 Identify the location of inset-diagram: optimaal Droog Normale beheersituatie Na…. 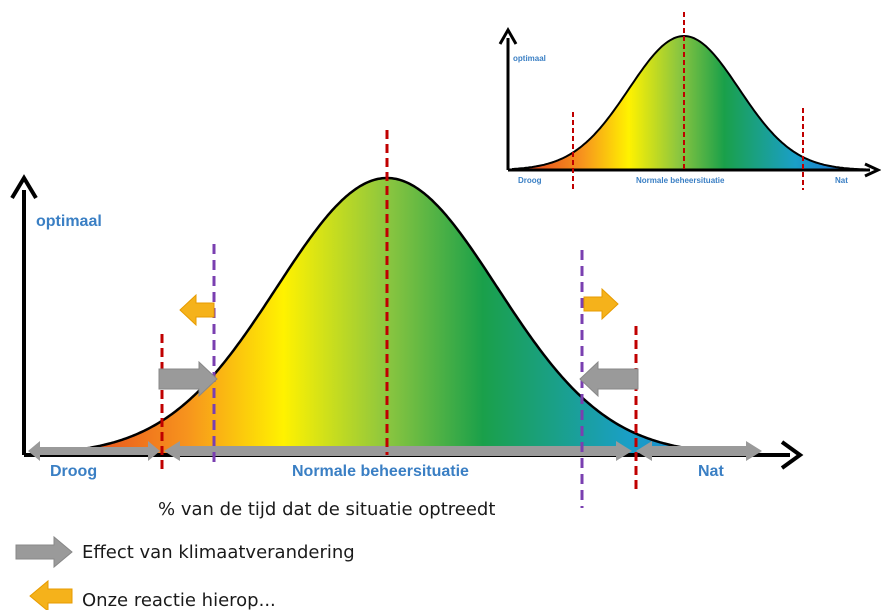
(689, 101).